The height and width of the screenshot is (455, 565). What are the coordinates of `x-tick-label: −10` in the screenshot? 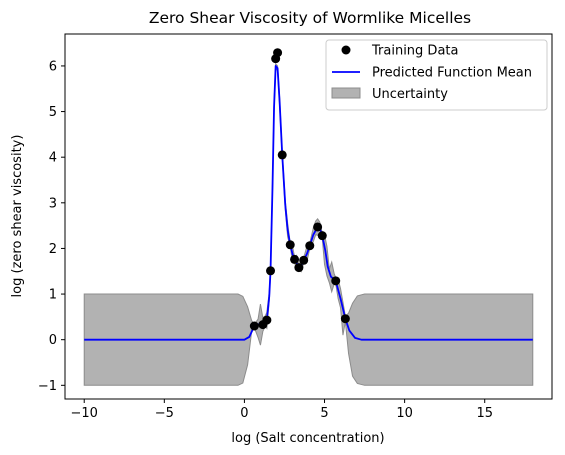 It's located at (84, 413).